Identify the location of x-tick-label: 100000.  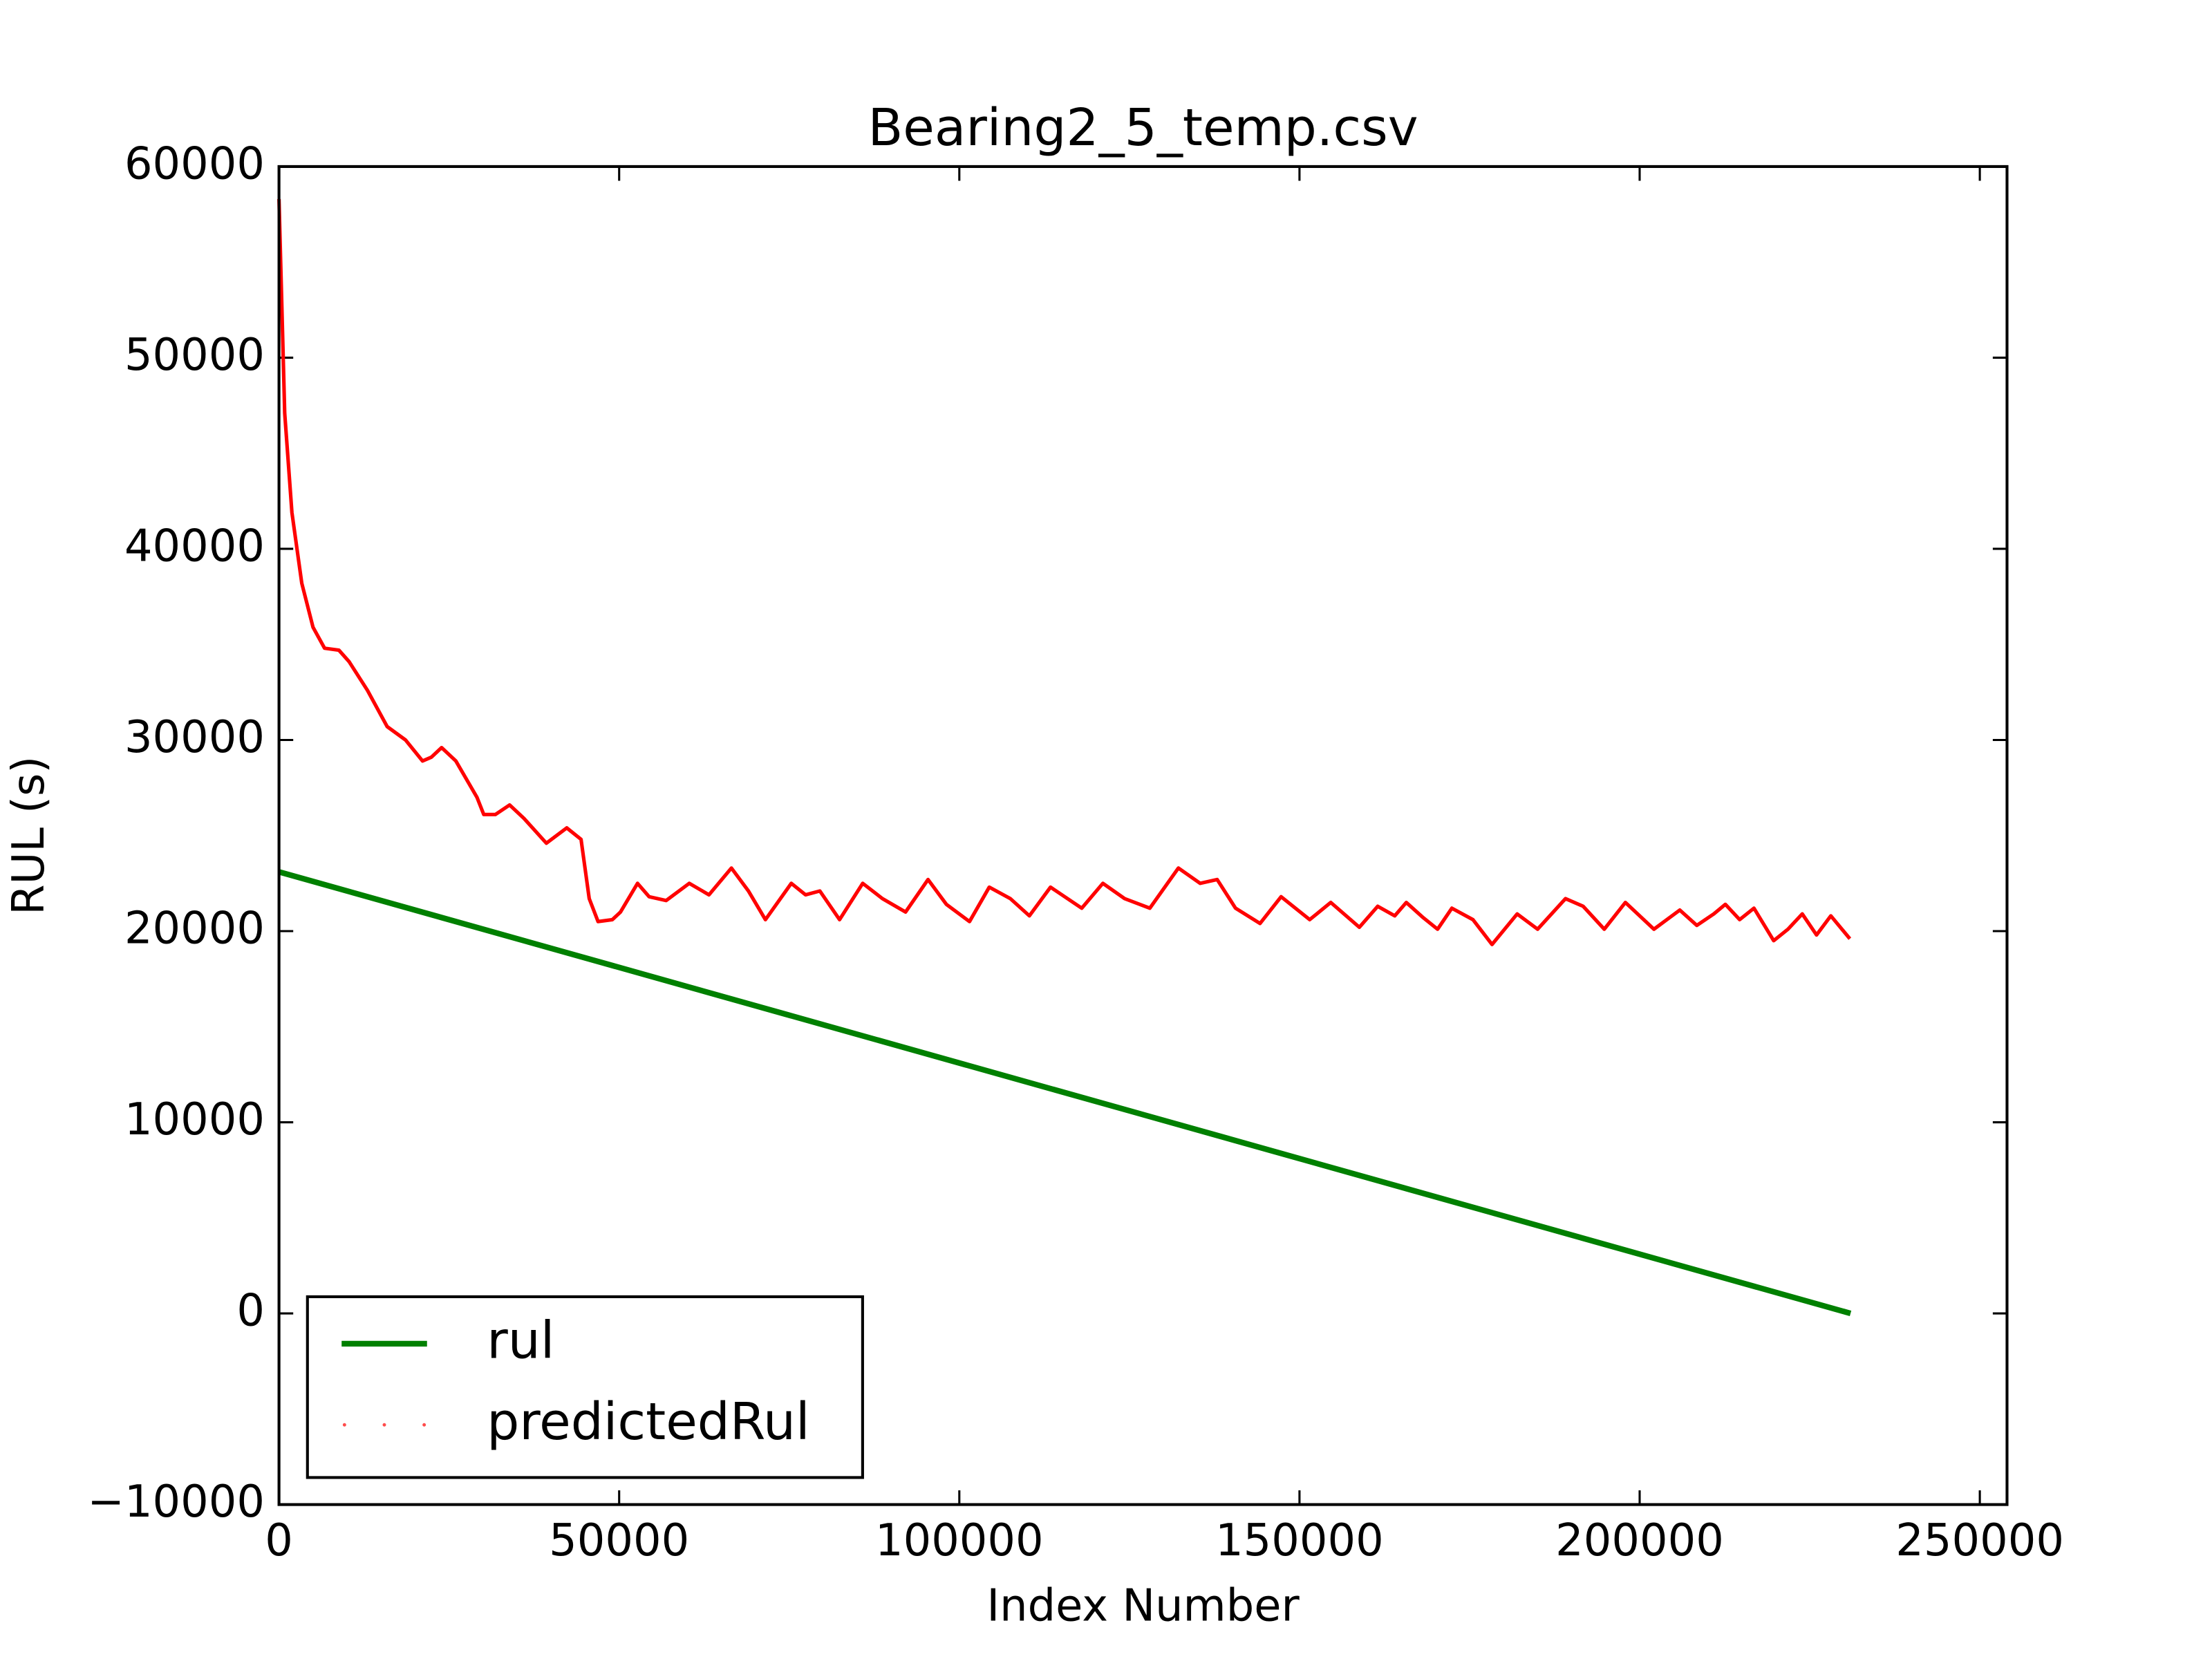
(960, 1540).